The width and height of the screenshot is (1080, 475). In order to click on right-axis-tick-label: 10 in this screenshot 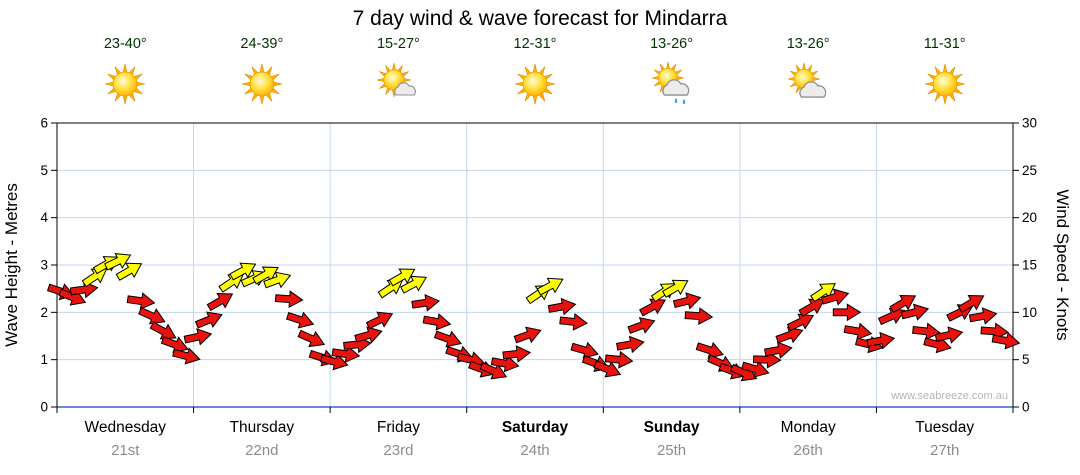, I will do `click(1029, 312)`.